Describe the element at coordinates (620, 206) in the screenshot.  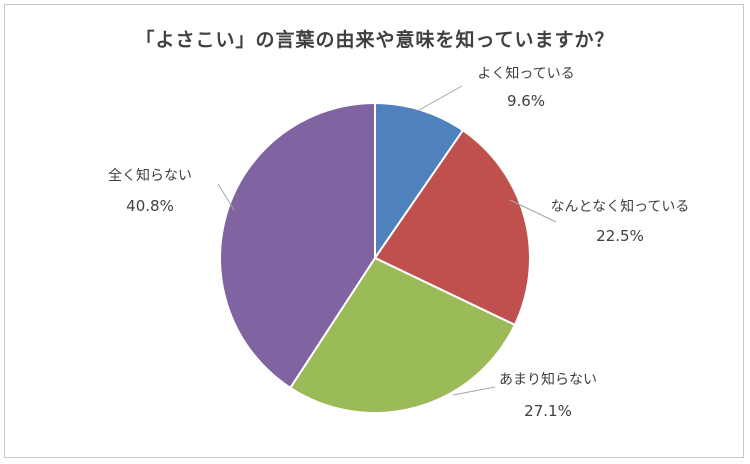
I see `slice-label-2: なんとなく知っている` at that location.